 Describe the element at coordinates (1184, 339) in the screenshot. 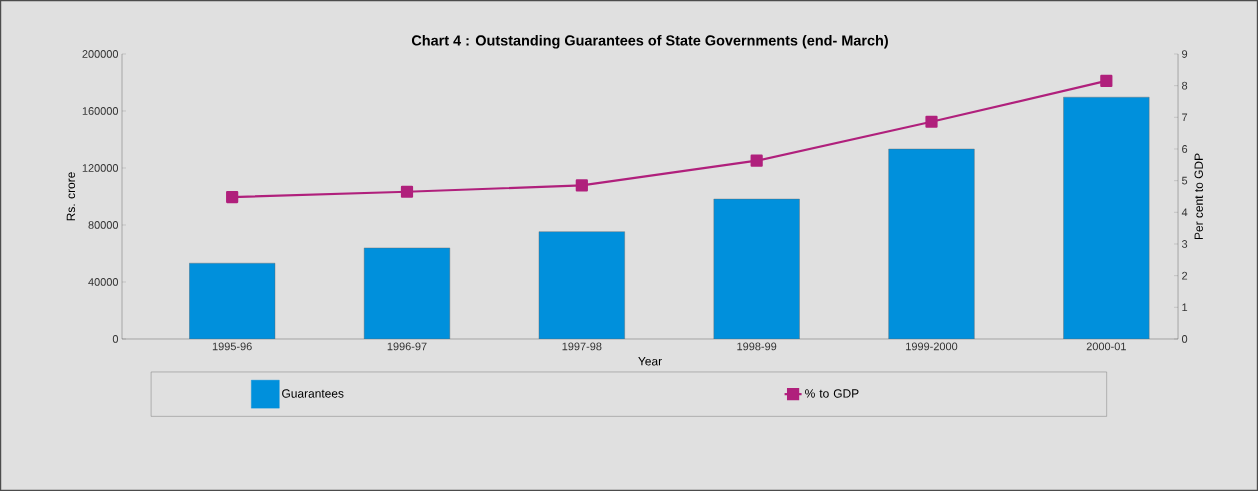

I see `y2-tick-label: 0` at that location.